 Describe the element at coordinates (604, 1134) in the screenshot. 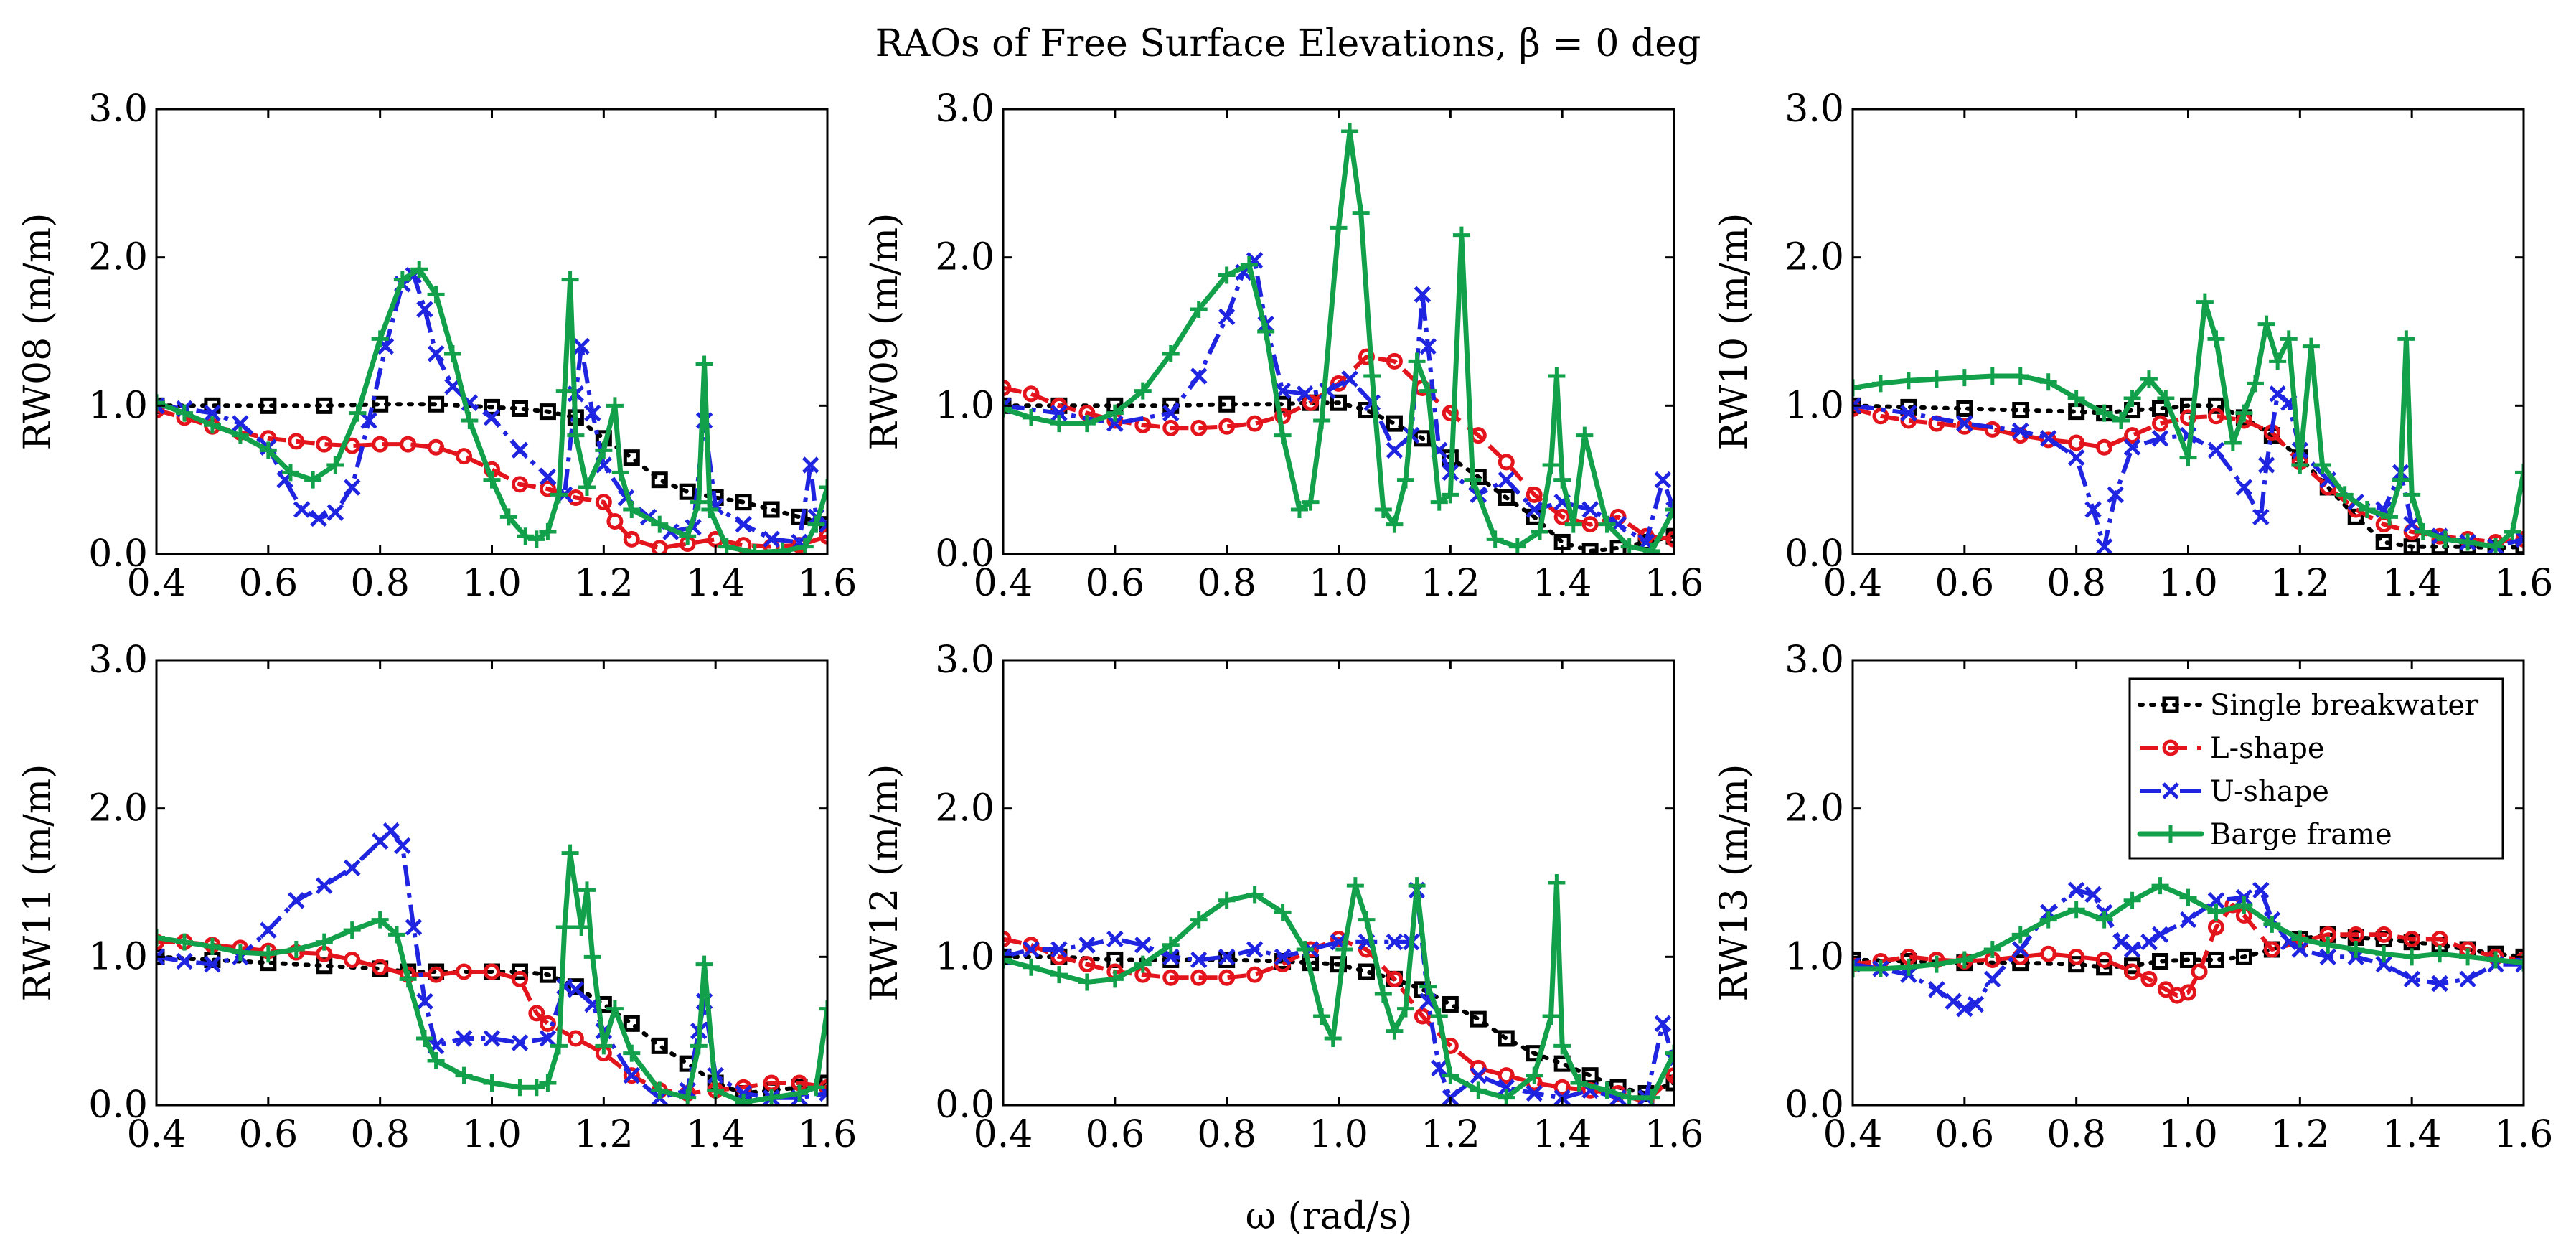

I see `x-tick-label: 1.2` at that location.